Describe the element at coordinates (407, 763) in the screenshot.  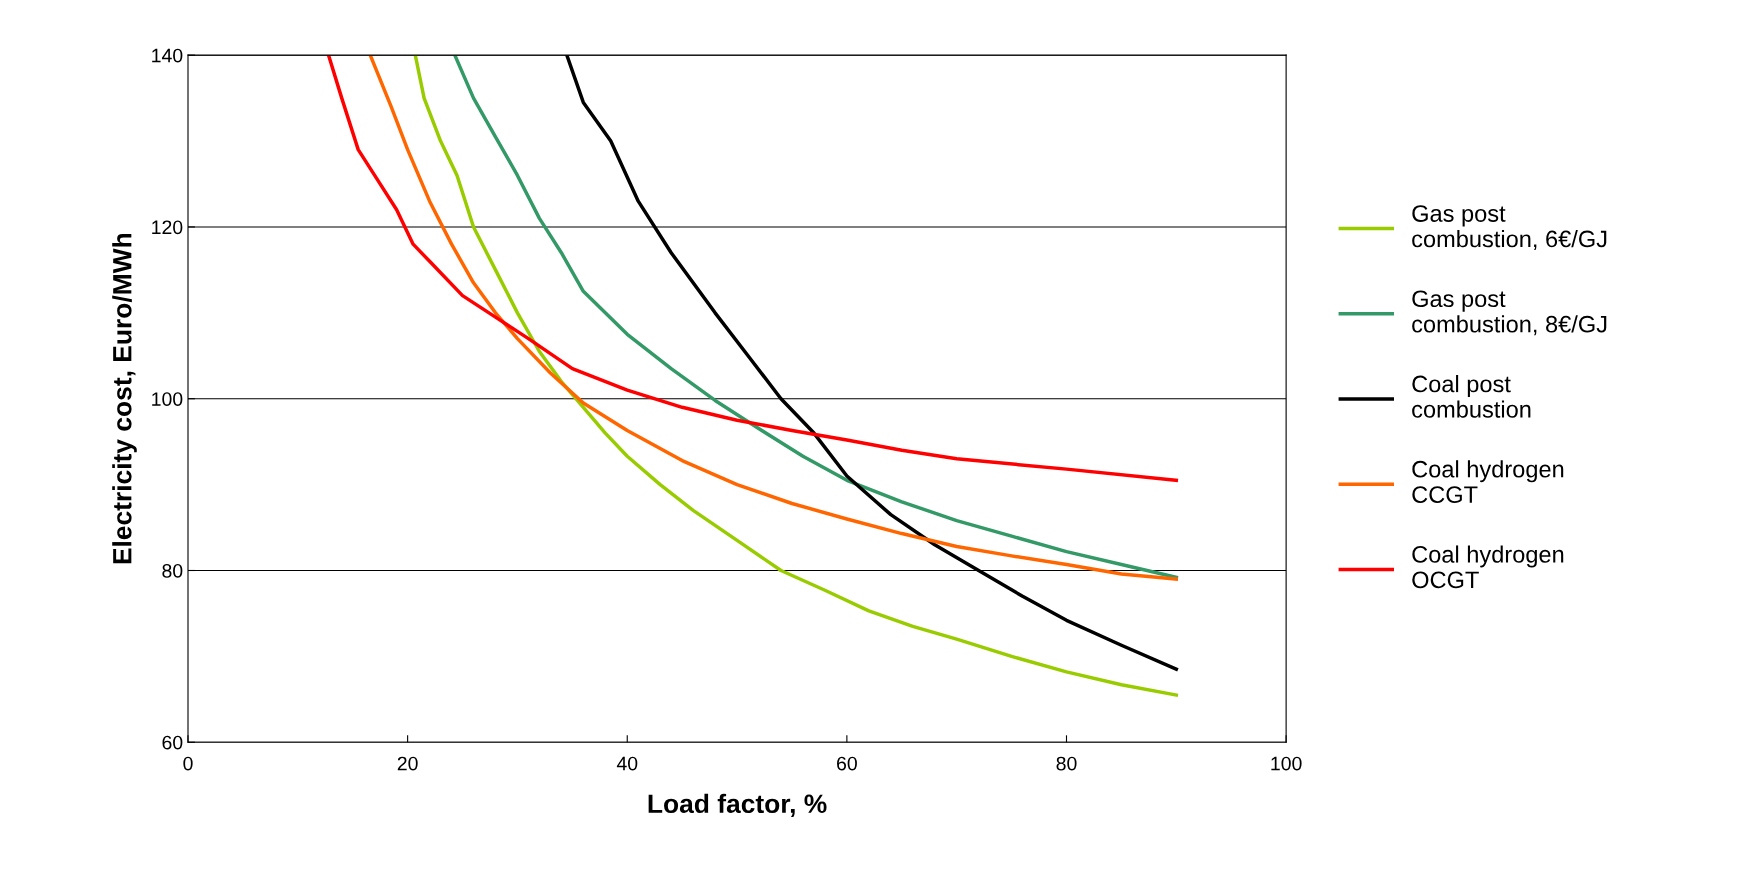
I see `x-tick-label: 20` at that location.